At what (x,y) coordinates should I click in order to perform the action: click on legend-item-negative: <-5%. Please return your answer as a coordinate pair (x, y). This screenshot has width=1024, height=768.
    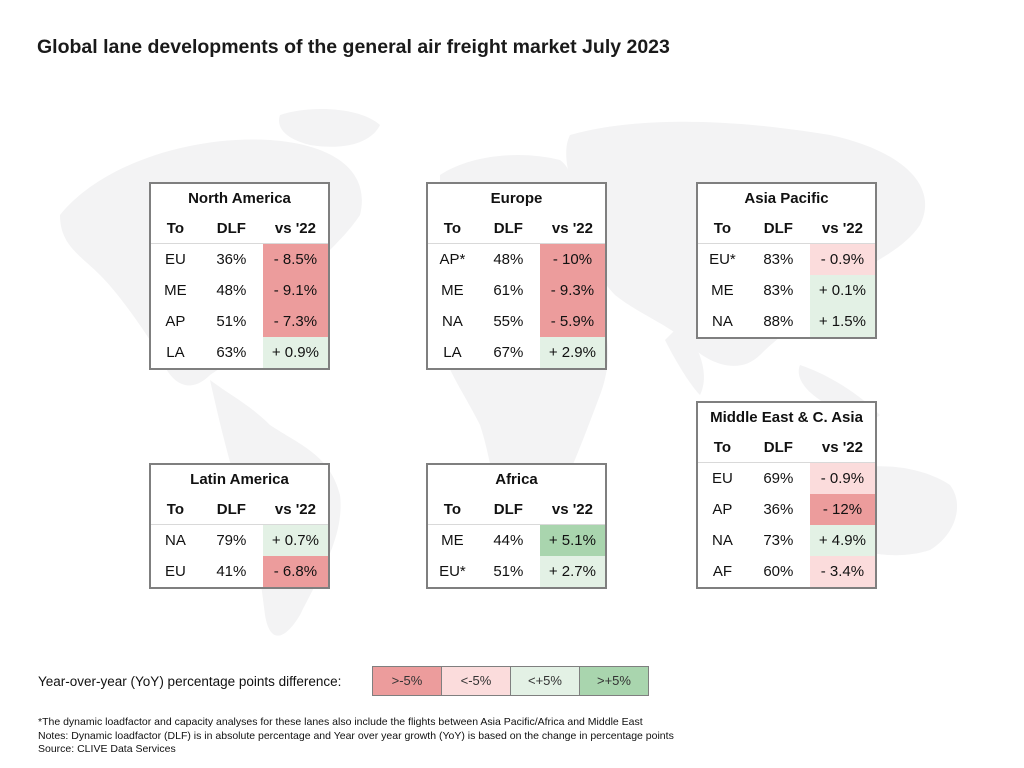
    Looking at the image, I should click on (476, 681).